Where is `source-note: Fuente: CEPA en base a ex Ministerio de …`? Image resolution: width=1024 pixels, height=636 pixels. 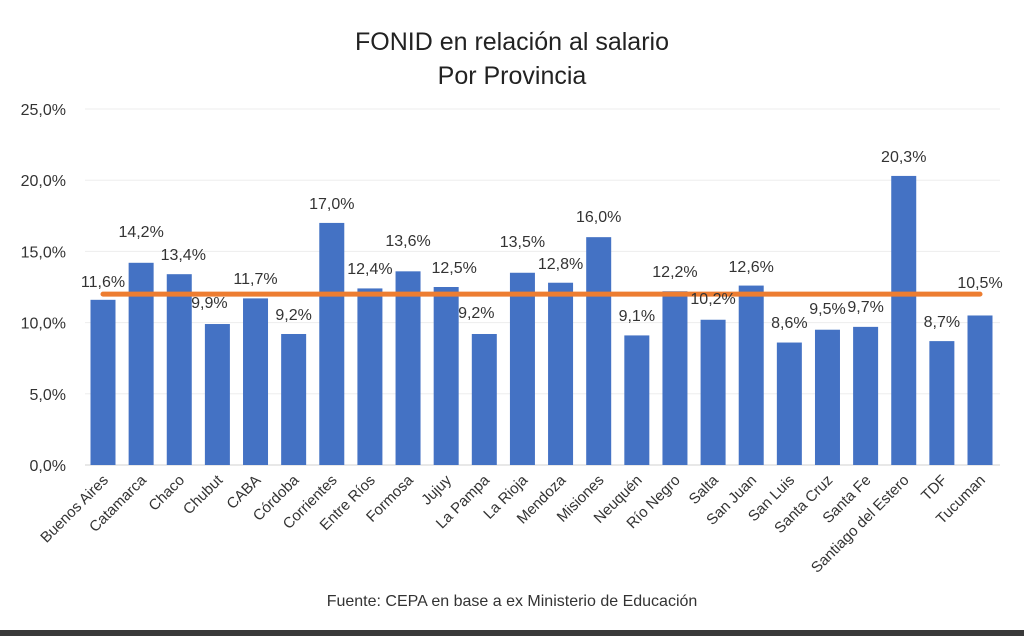
source-note: Fuente: CEPA en base a ex Ministerio de … is located at coordinates (512, 601).